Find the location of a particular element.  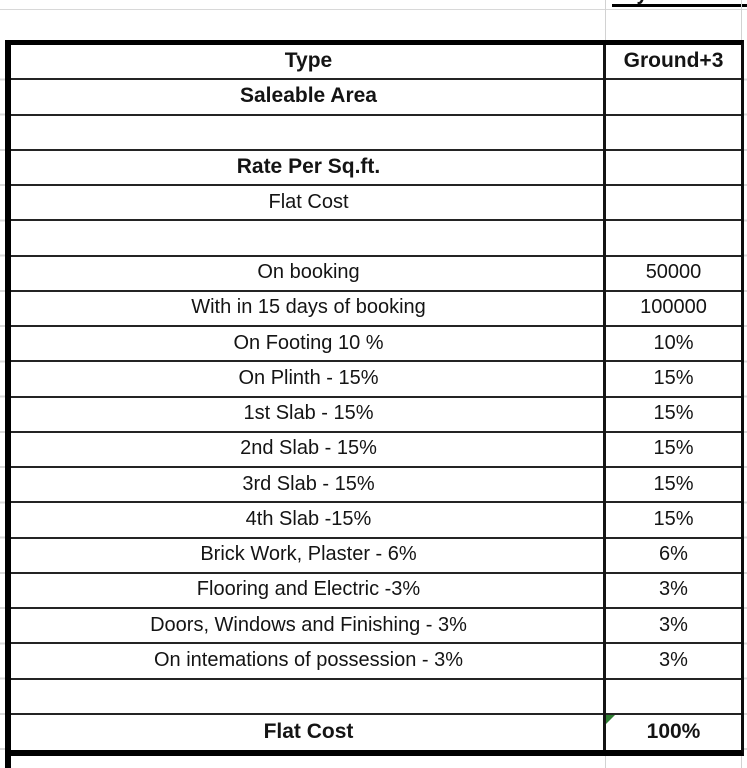

row-value-cell: 50000 is located at coordinates (673, 272).